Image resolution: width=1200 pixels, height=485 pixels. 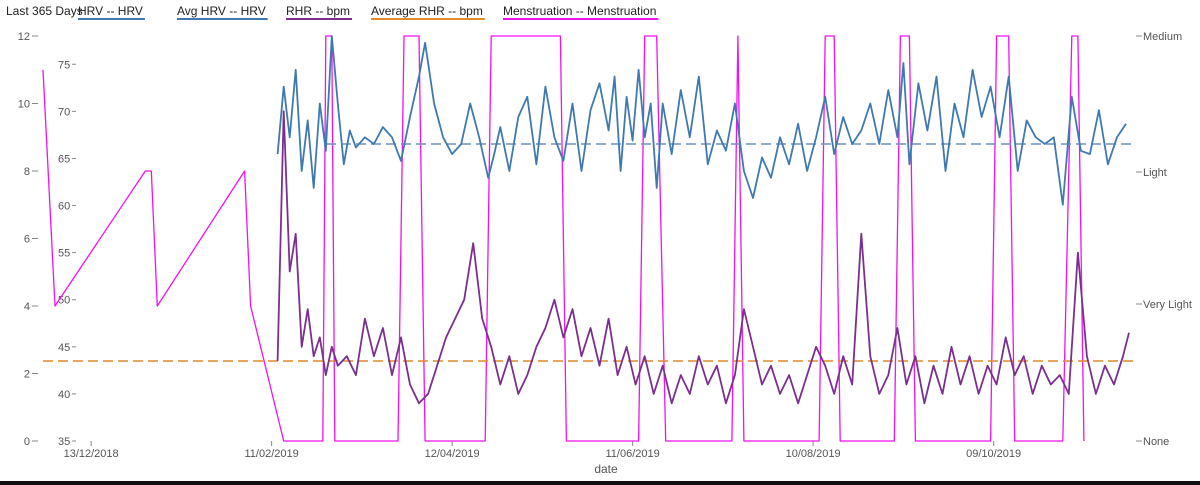 I want to click on legend-item-2: RHR -- bpm, so click(x=318, y=11).